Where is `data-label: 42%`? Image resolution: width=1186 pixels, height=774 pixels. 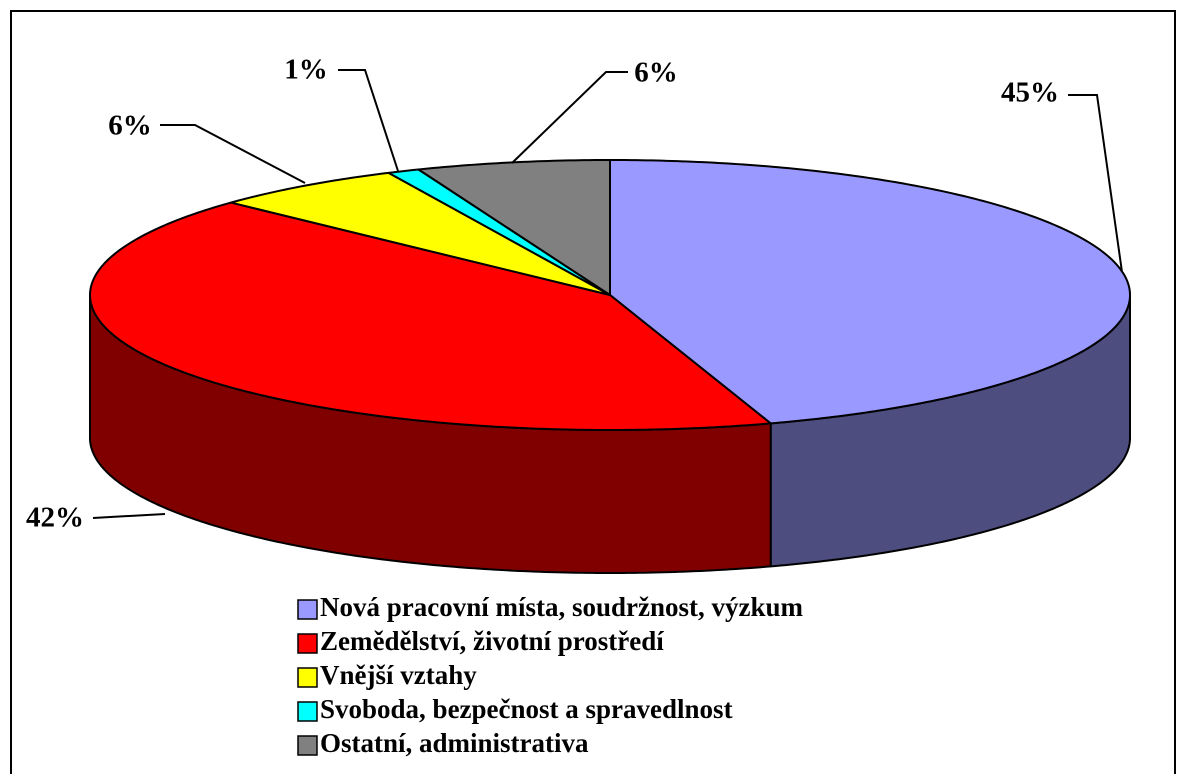 data-label: 42% is located at coordinates (55, 518).